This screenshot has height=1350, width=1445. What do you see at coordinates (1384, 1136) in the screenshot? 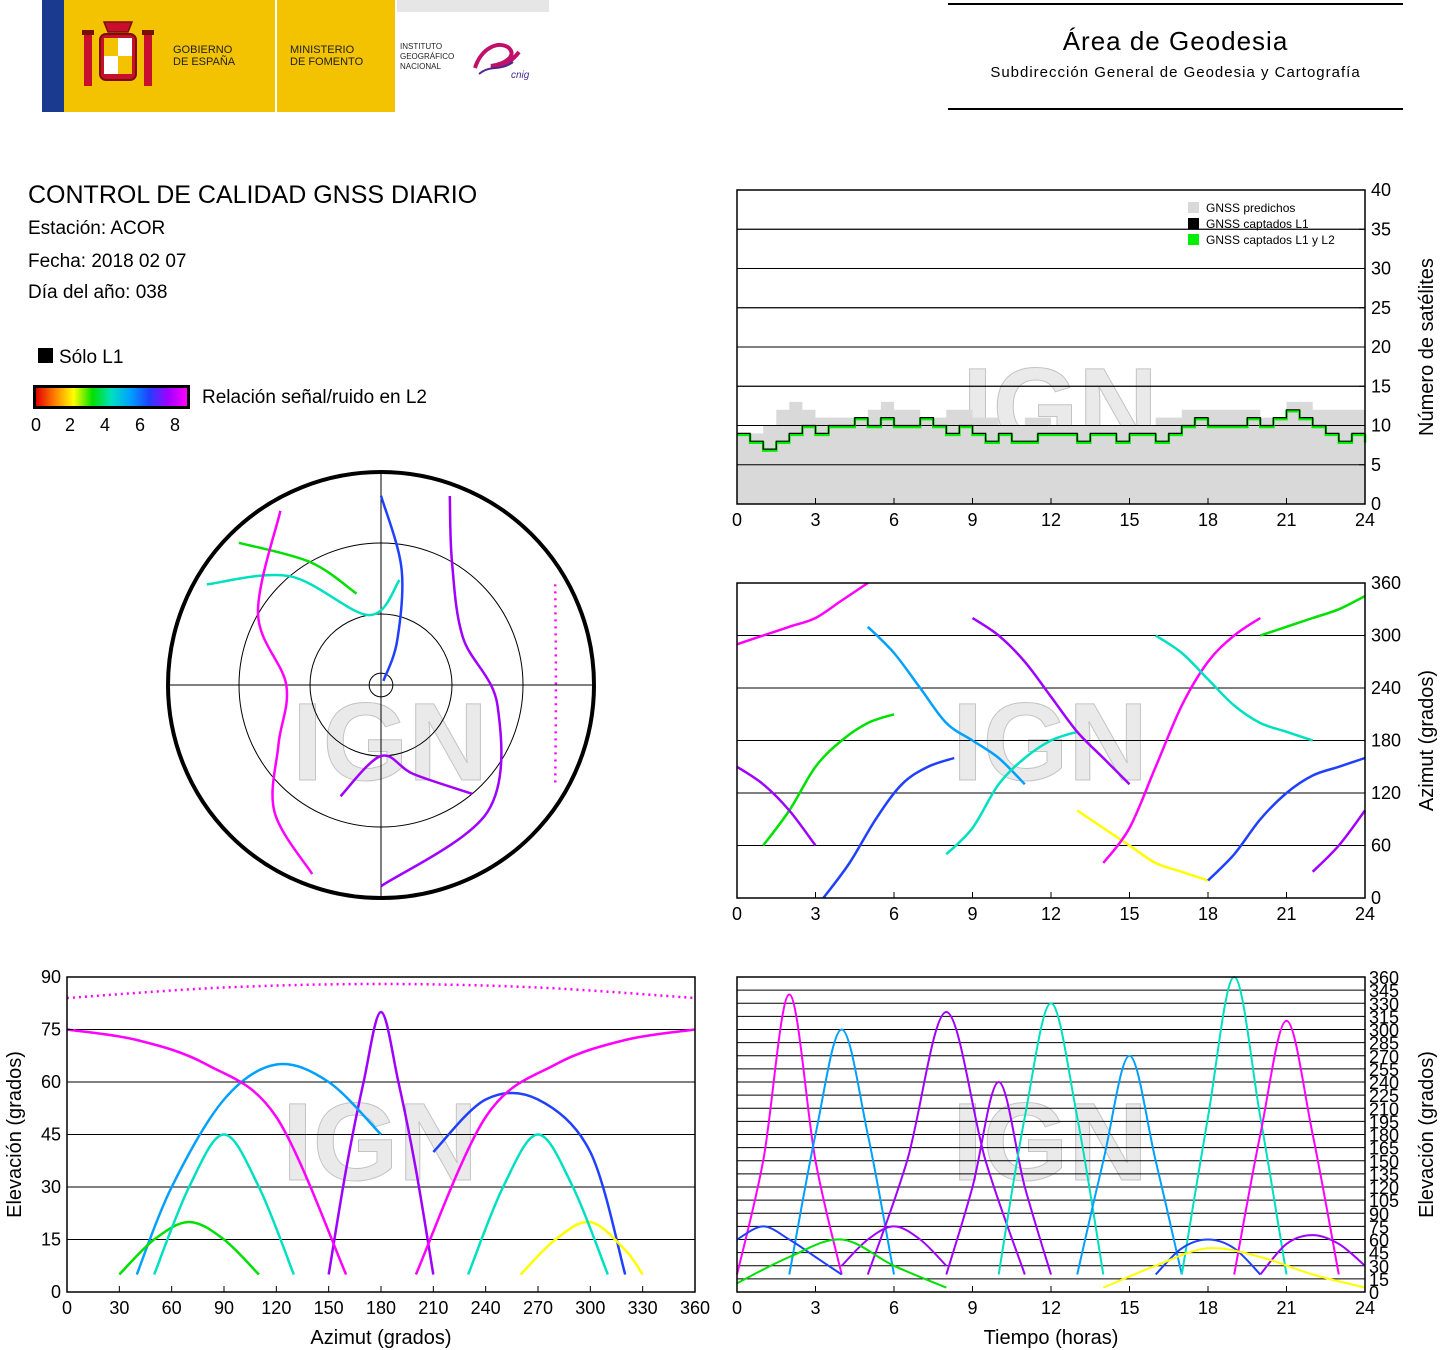
I see `y-tick-label: 180` at bounding box center [1384, 1136].